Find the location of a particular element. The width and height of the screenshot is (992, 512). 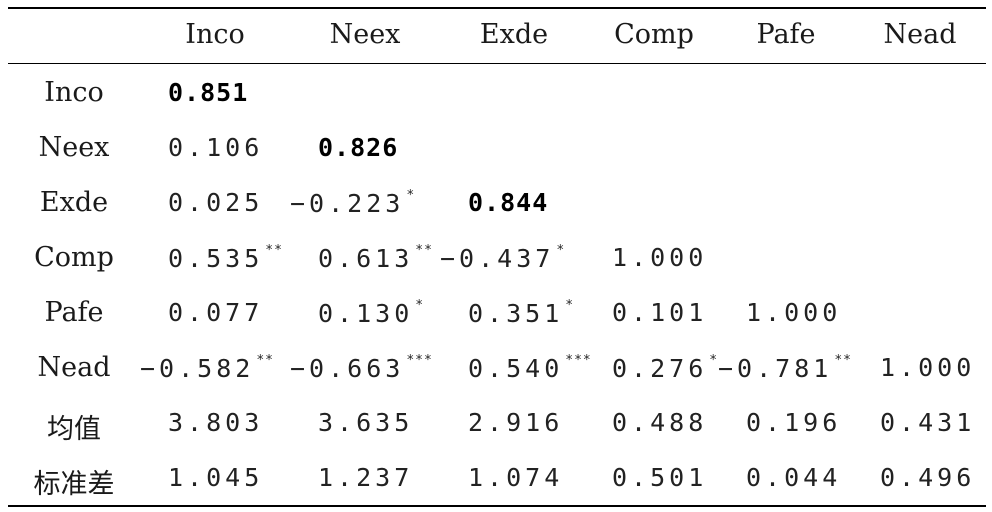

cell-value: 1.237 is located at coordinates (366, 477).